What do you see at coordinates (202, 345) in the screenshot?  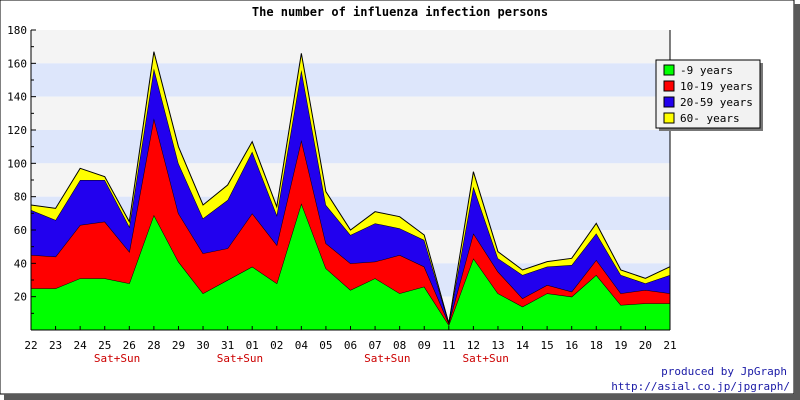 I see `x-tick-label: 30` at bounding box center [202, 345].